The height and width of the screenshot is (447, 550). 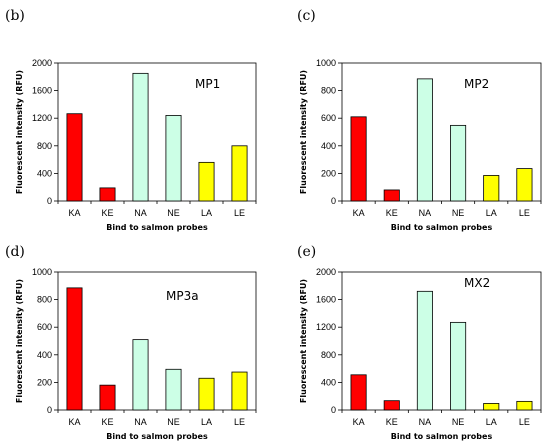 What do you see at coordinates (477, 283) in the screenshot?
I see `panel-title: MX2` at bounding box center [477, 283].